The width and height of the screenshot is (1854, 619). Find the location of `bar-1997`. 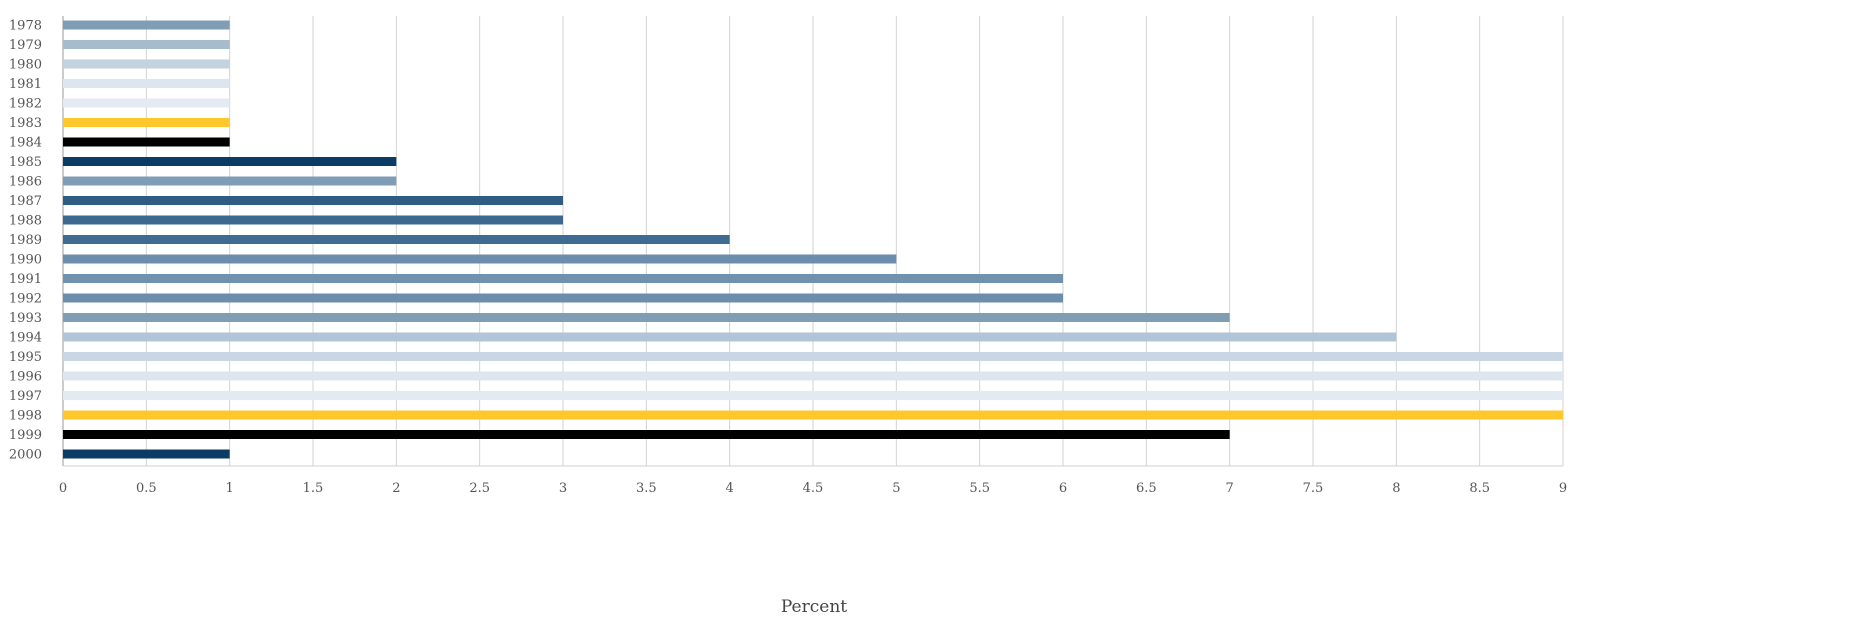

bar-1997 is located at coordinates (813, 395).